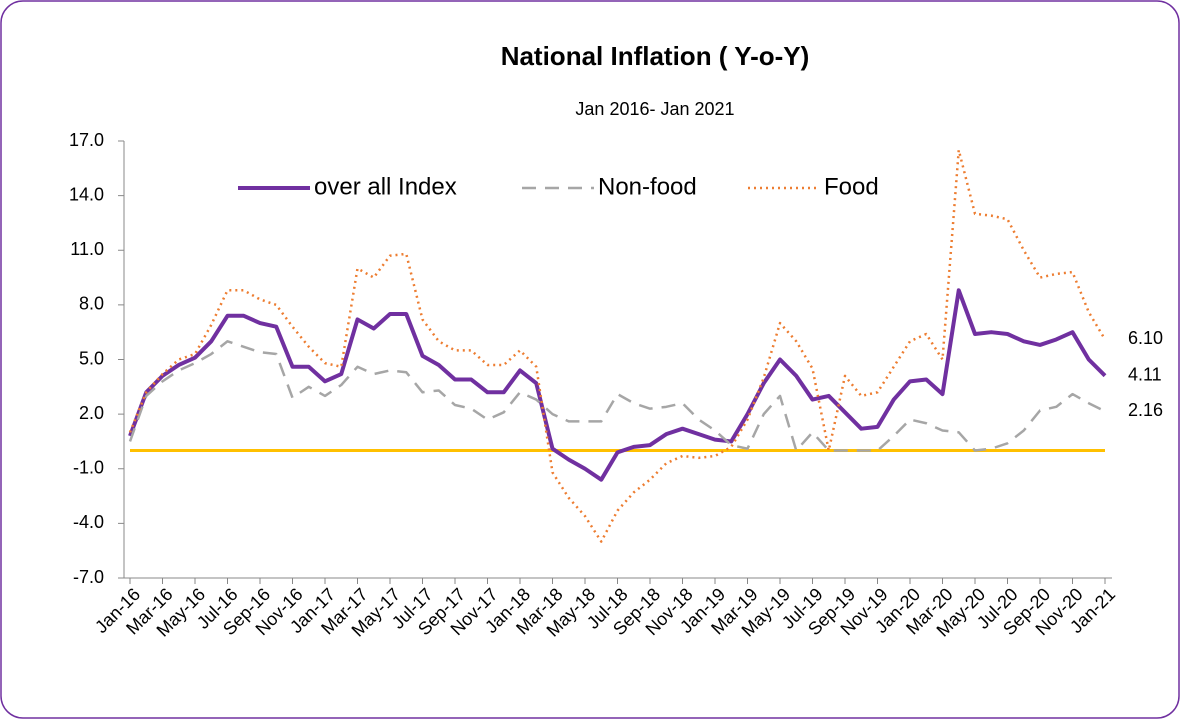 This screenshot has height=724, width=1180. Describe the element at coordinates (88, 577) in the screenshot. I see `y-tick-label: -7.0` at that location.